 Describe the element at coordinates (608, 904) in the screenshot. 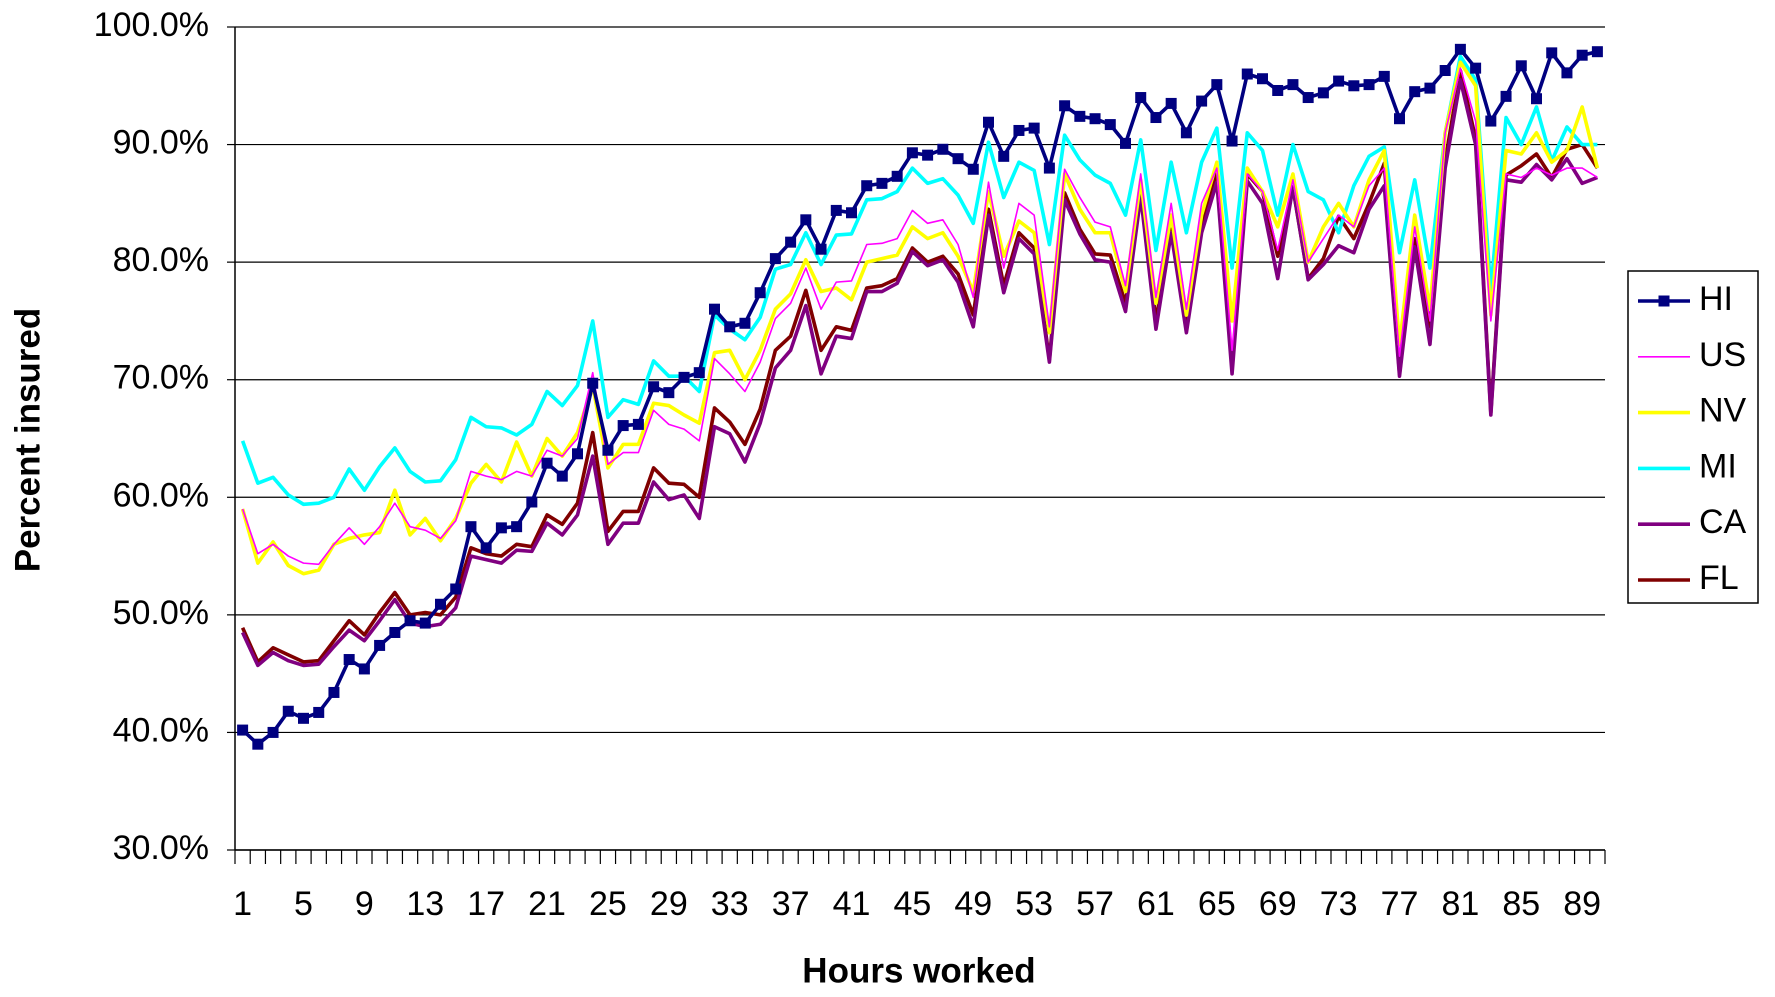

I see `x-tick-label: 25` at that location.